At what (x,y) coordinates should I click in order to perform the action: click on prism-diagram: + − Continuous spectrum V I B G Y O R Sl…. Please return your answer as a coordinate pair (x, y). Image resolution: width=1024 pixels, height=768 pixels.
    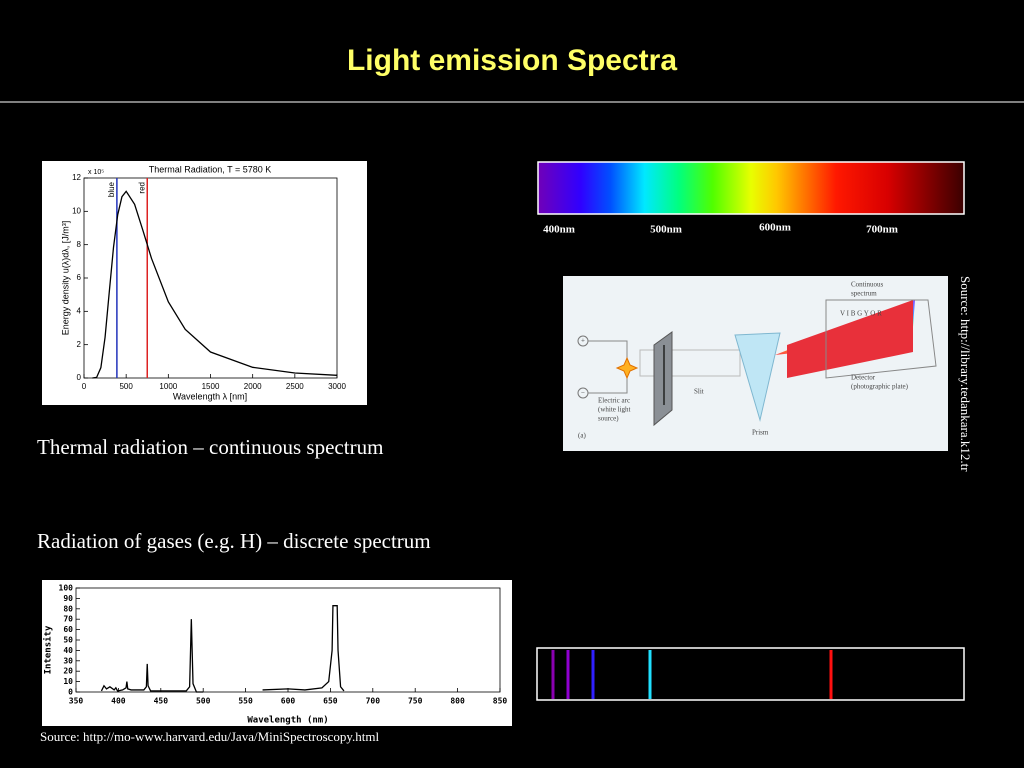
    Looking at the image, I should click on (755, 363).